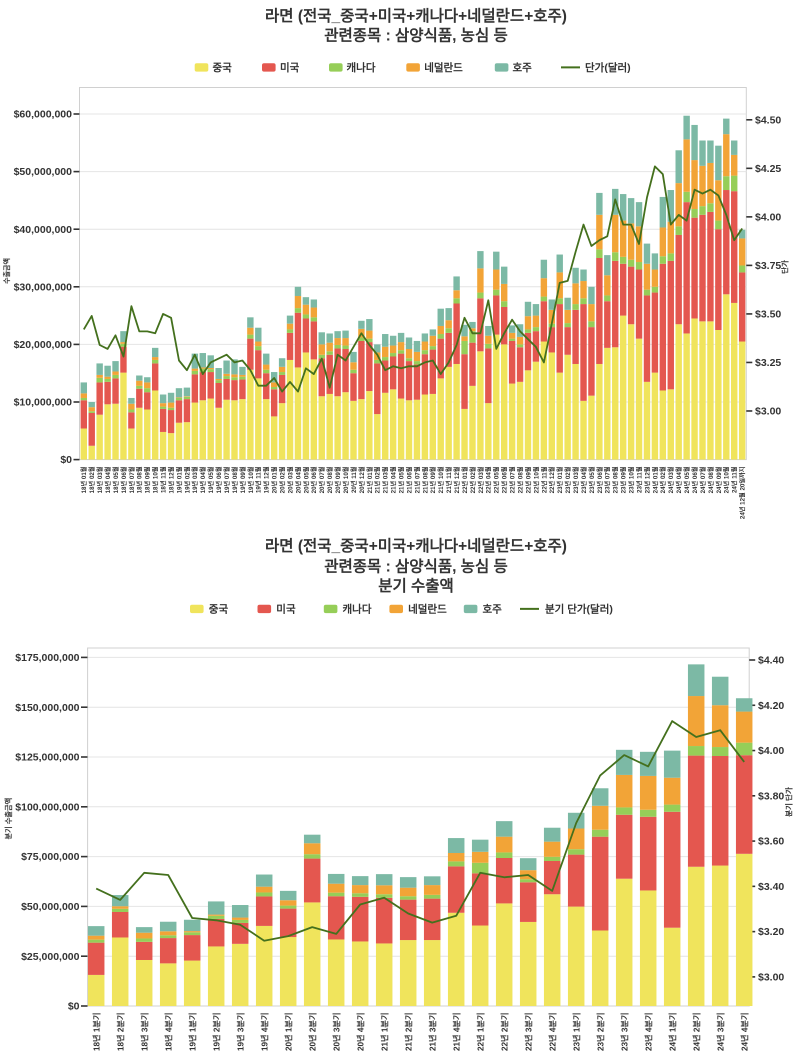 The image size is (800, 1061). Describe the element at coordinates (771, 661) in the screenshot. I see `svg-text: $4.40` at that location.